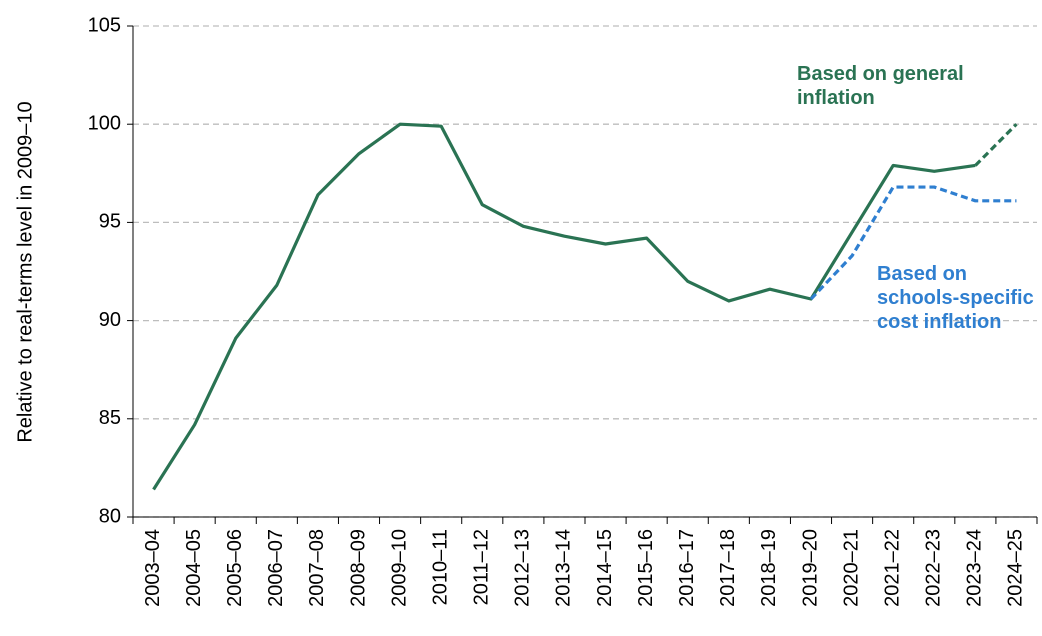  I want to click on x-tick-label: 2014–15, so click(605, 568).